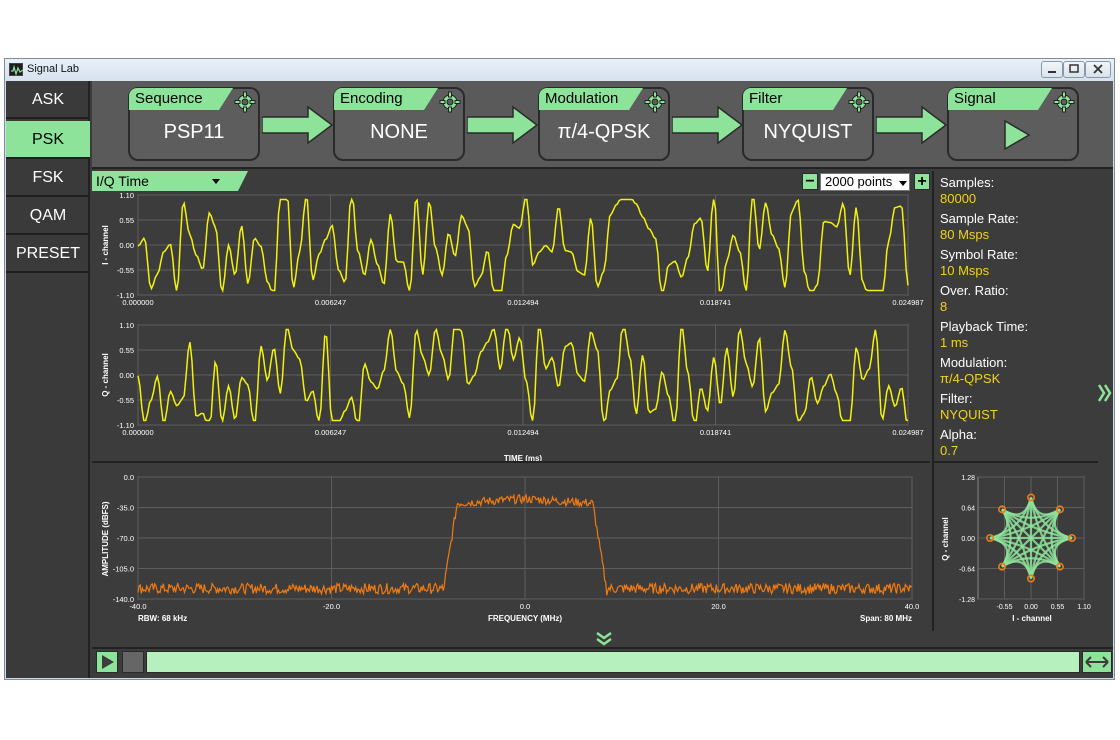 This screenshot has height=740, width=1120. I want to click on stage-value: NYQUIST, so click(808, 132).